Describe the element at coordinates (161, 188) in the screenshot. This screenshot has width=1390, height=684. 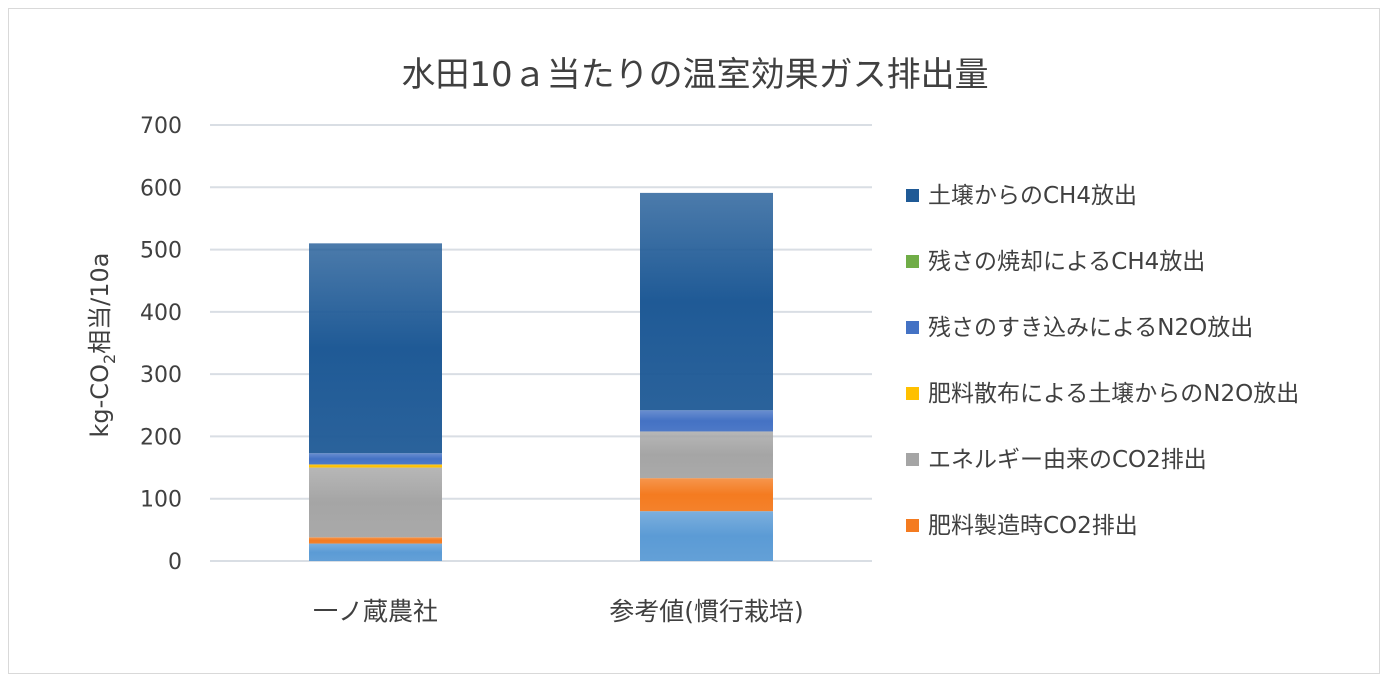
I see `y-tick-label: 600` at that location.